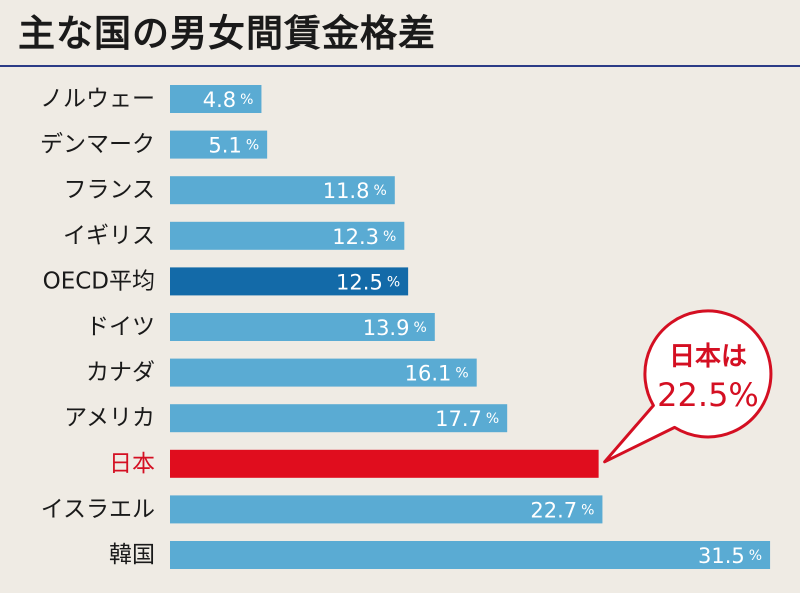 The width and height of the screenshot is (800, 593). What do you see at coordinates (98, 509) in the screenshot?
I see `category-label: イスラエル` at bounding box center [98, 509].